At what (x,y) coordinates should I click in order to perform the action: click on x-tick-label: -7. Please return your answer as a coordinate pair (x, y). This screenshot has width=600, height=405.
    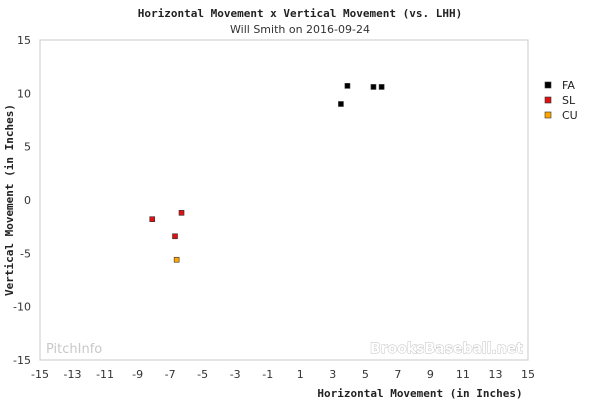
    Looking at the image, I should click on (170, 374).